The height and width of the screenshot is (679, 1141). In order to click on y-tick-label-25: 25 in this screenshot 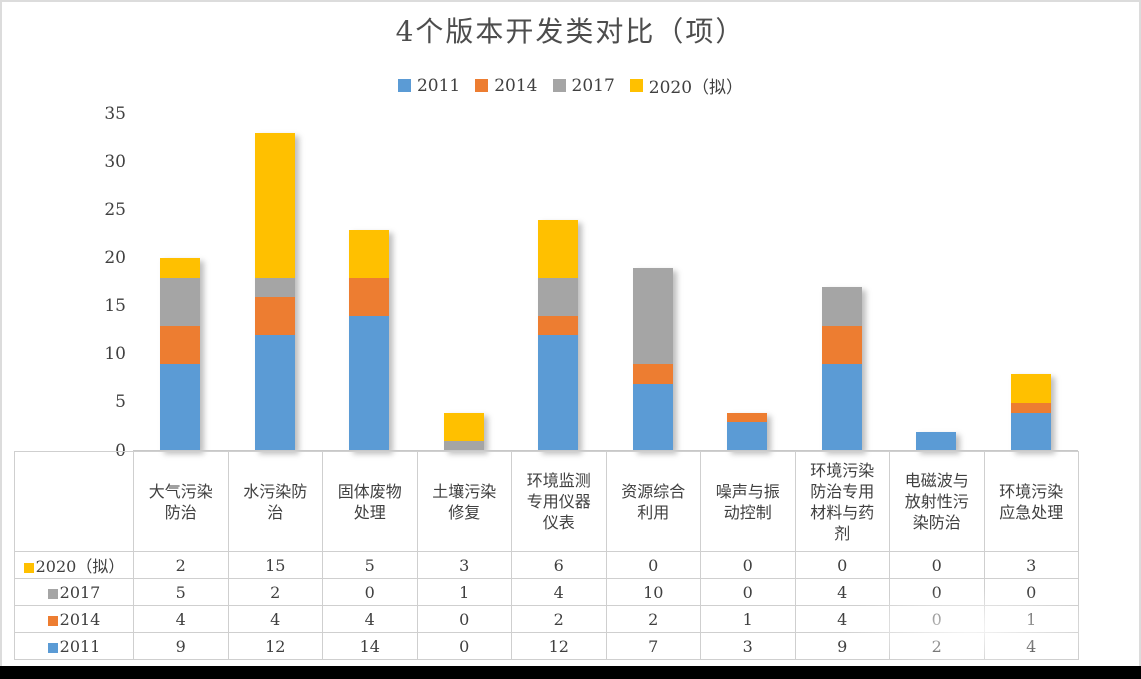, I will do `click(115, 209)`.